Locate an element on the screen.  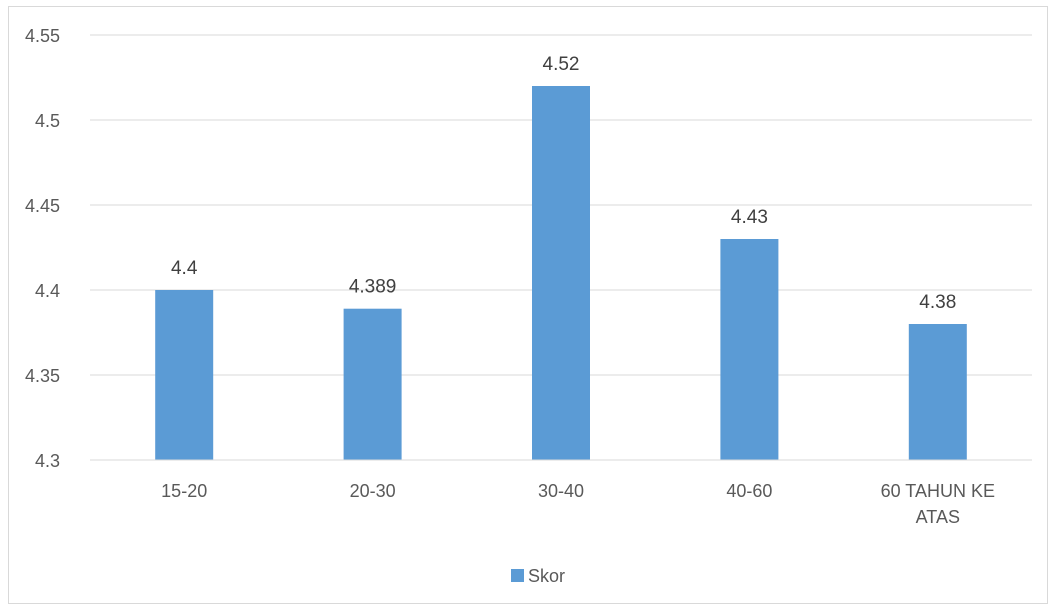
data-label: 4.43 is located at coordinates (749, 217).